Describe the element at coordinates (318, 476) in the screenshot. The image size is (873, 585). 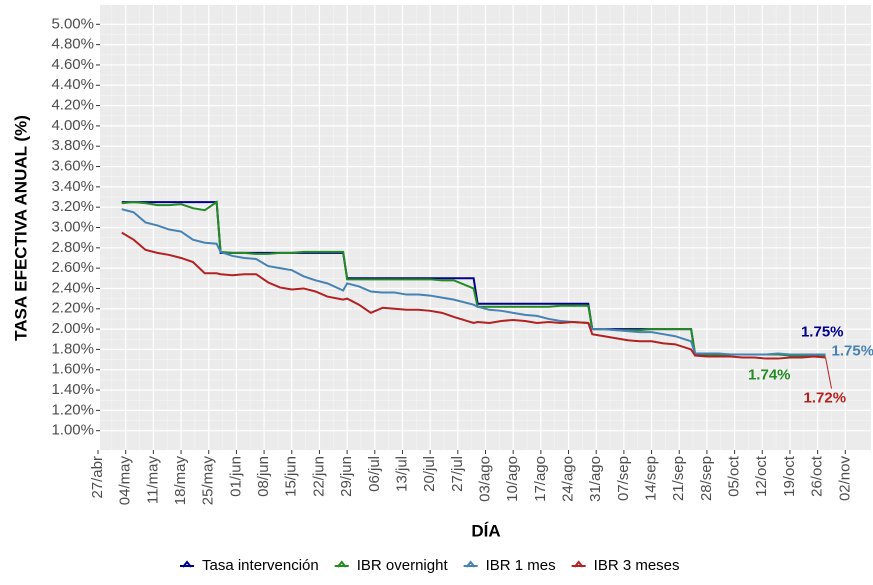
I see `x-tick-label: 22/jun` at that location.